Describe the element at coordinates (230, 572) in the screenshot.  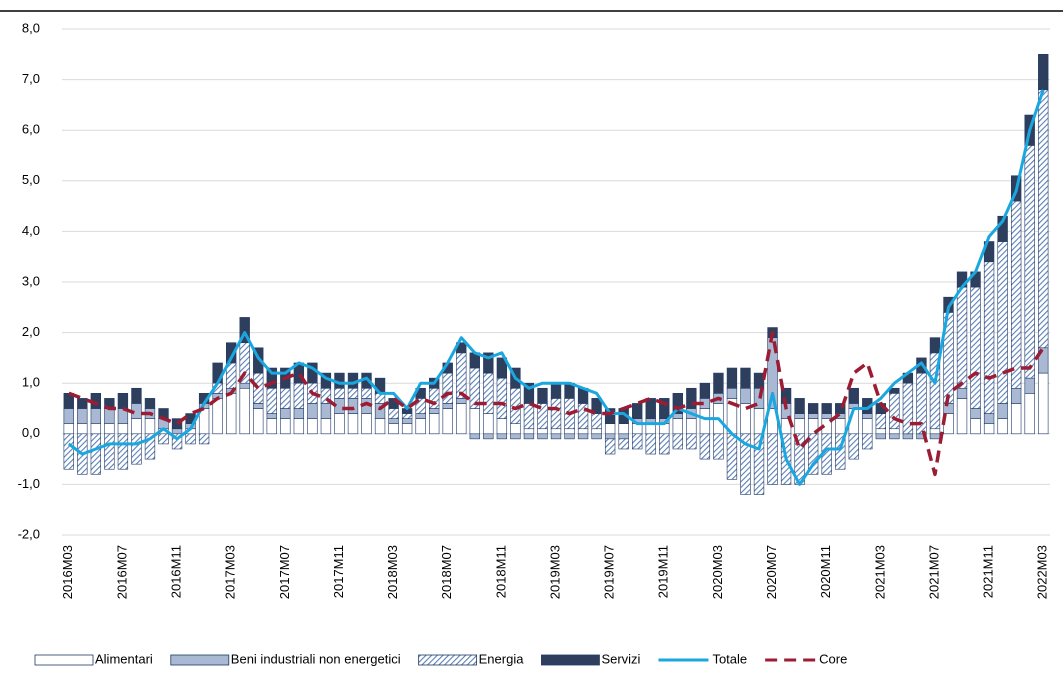
I see `x-tick-label: 2017M03` at that location.